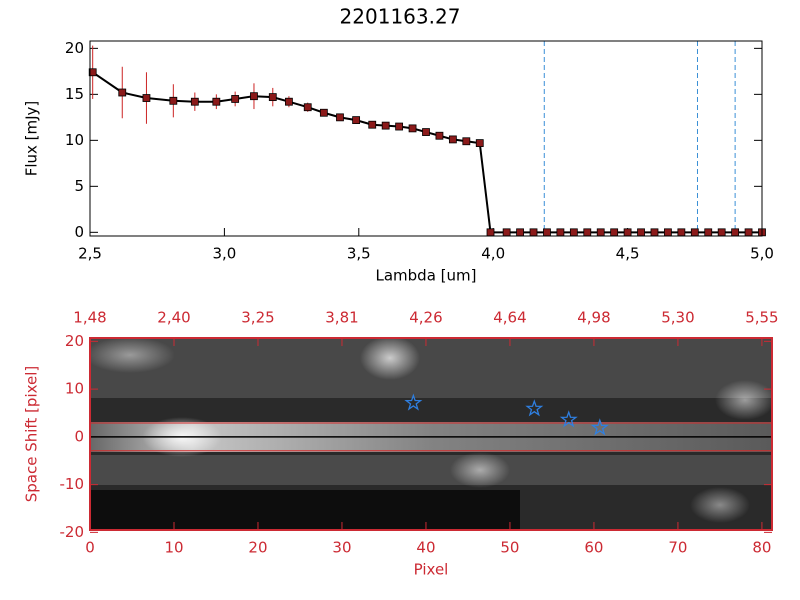 The height and width of the screenshot is (600, 800). I want to click on x2-tick-label: 5,55, so click(761, 318).